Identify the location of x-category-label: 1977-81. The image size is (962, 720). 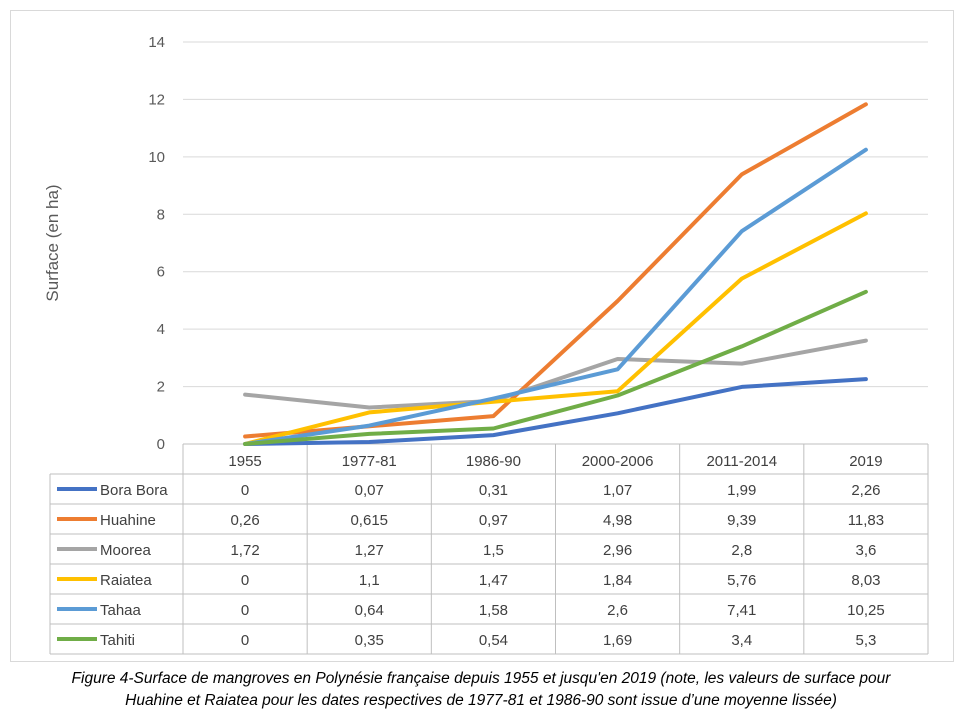
(369, 461).